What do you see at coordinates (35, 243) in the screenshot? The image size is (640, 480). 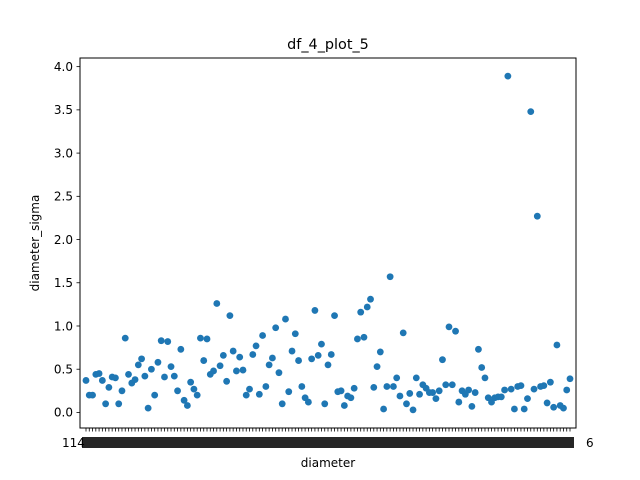 I see `y-axis-label: diameter_sigma` at bounding box center [35, 243].